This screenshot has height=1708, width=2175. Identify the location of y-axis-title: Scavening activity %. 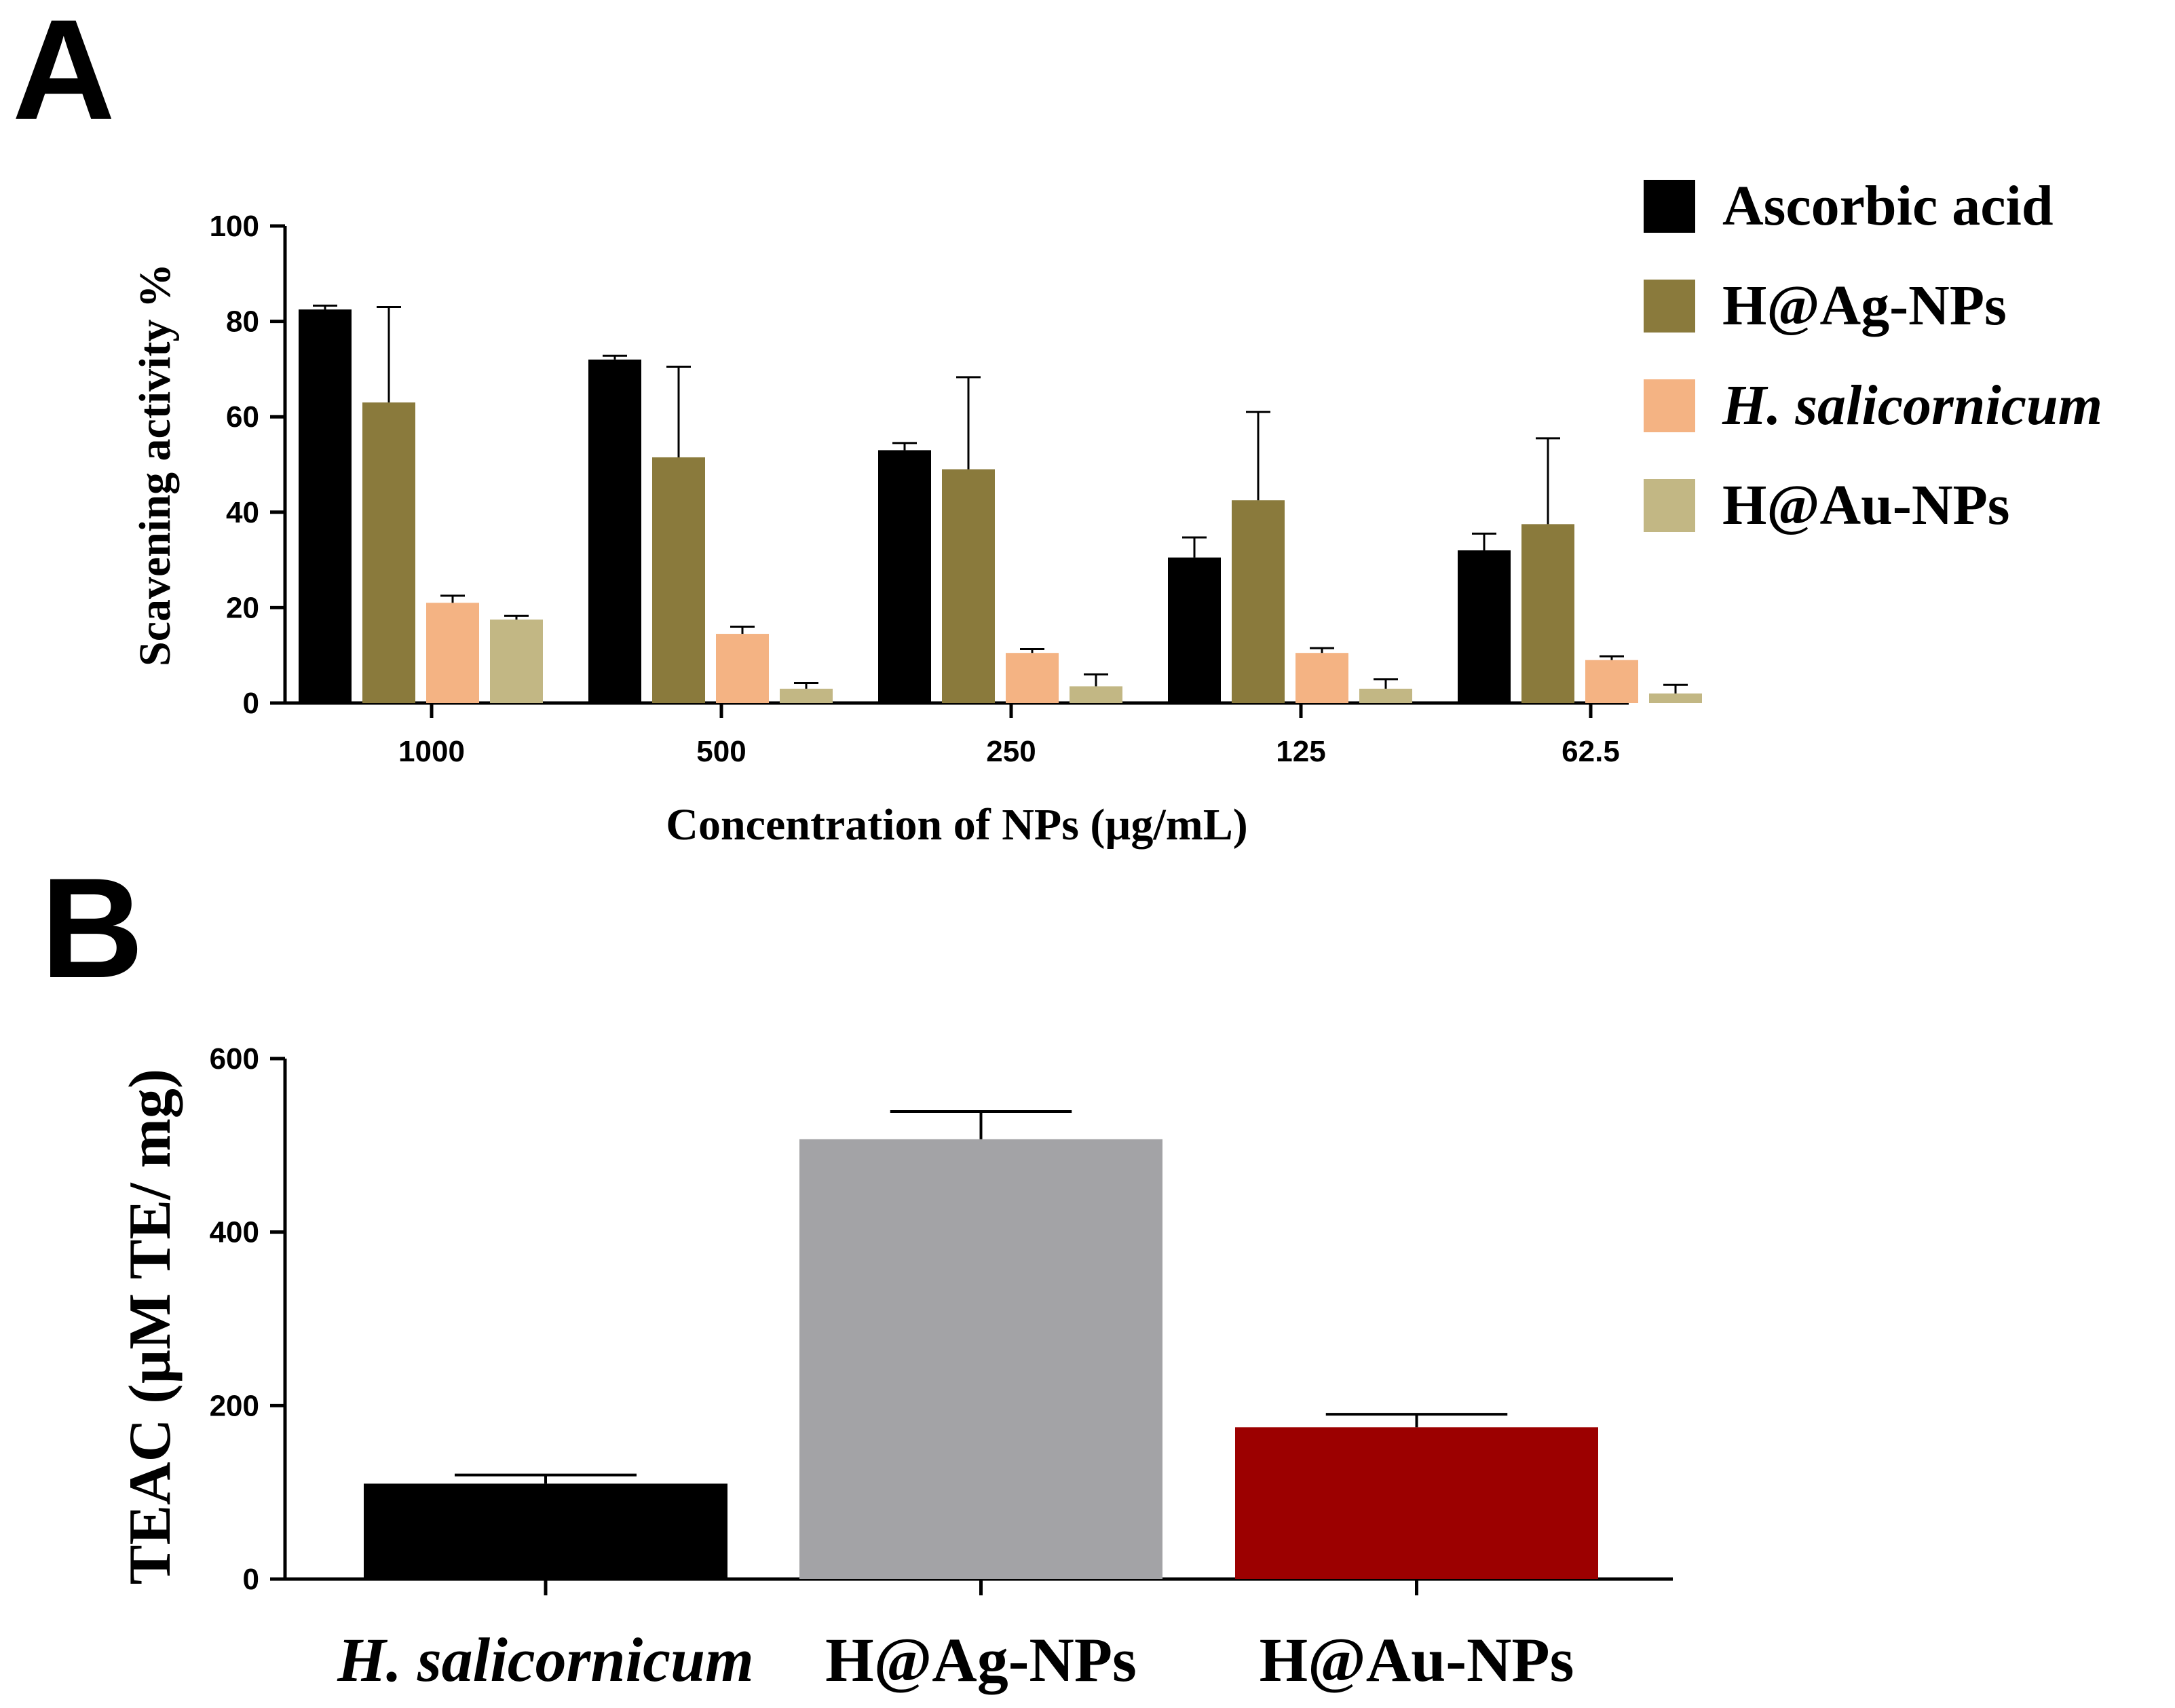
(155, 464).